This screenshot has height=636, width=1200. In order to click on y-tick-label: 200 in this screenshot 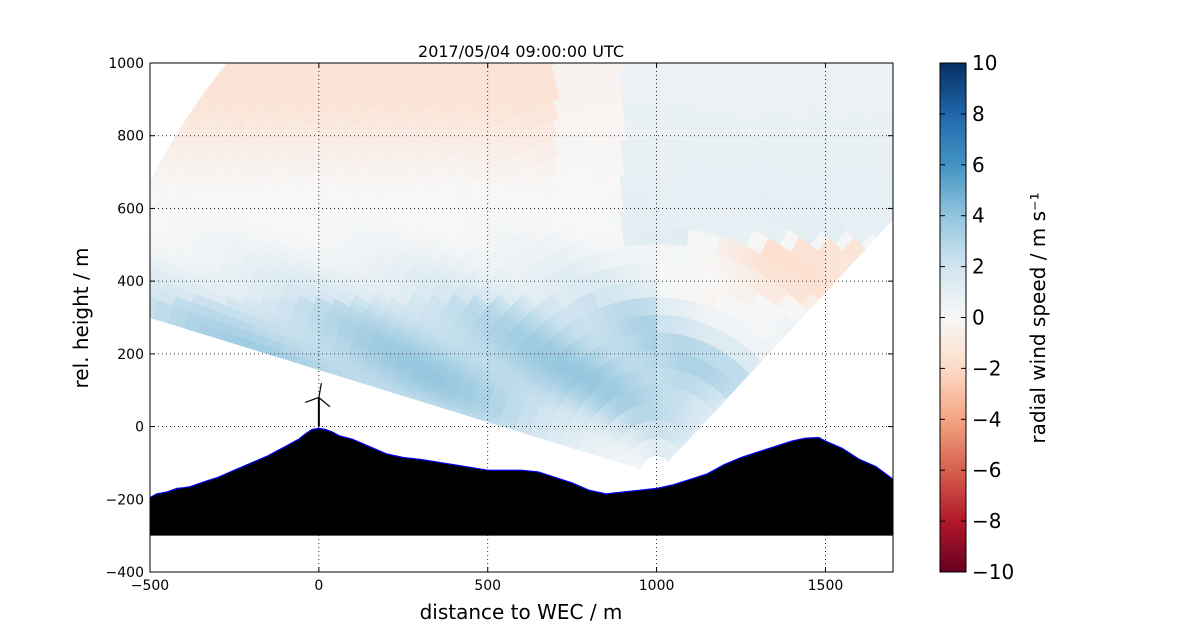, I will do `click(130, 355)`.